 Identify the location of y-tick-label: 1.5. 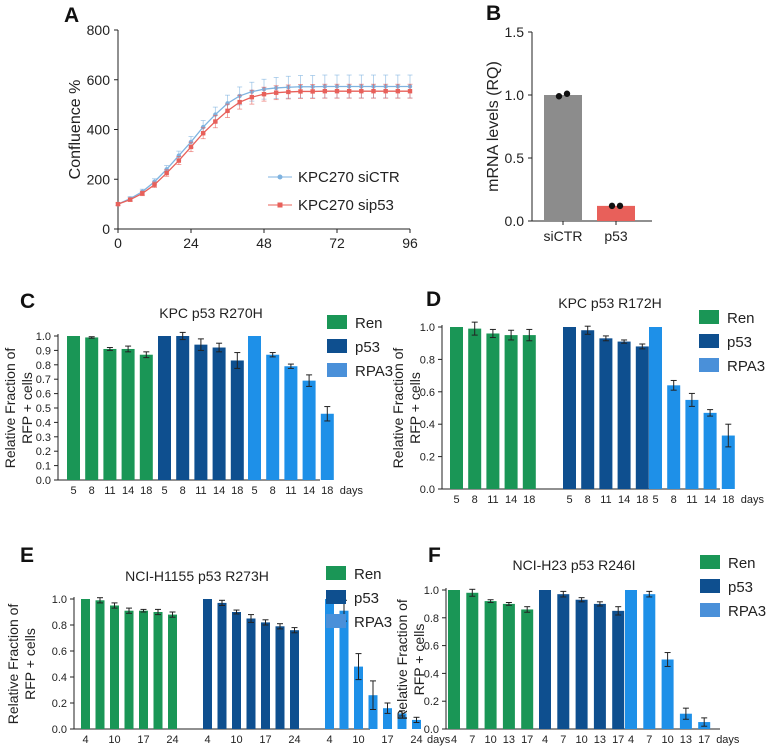
(515, 32).